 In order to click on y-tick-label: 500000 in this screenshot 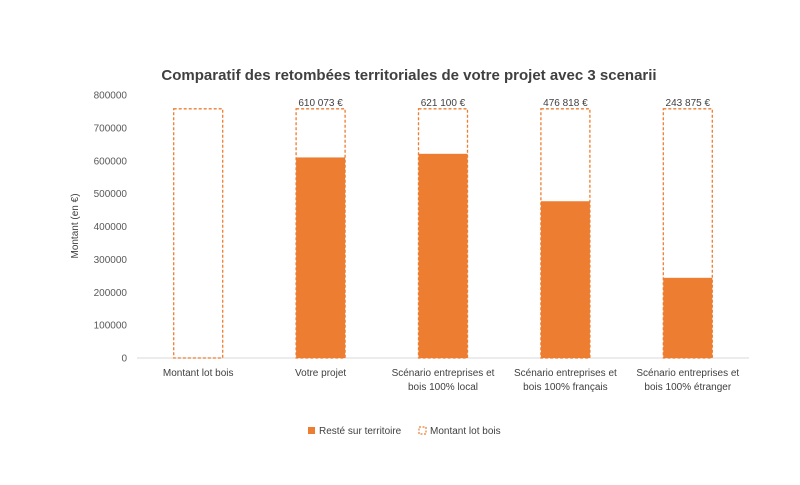, I will do `click(111, 194)`.